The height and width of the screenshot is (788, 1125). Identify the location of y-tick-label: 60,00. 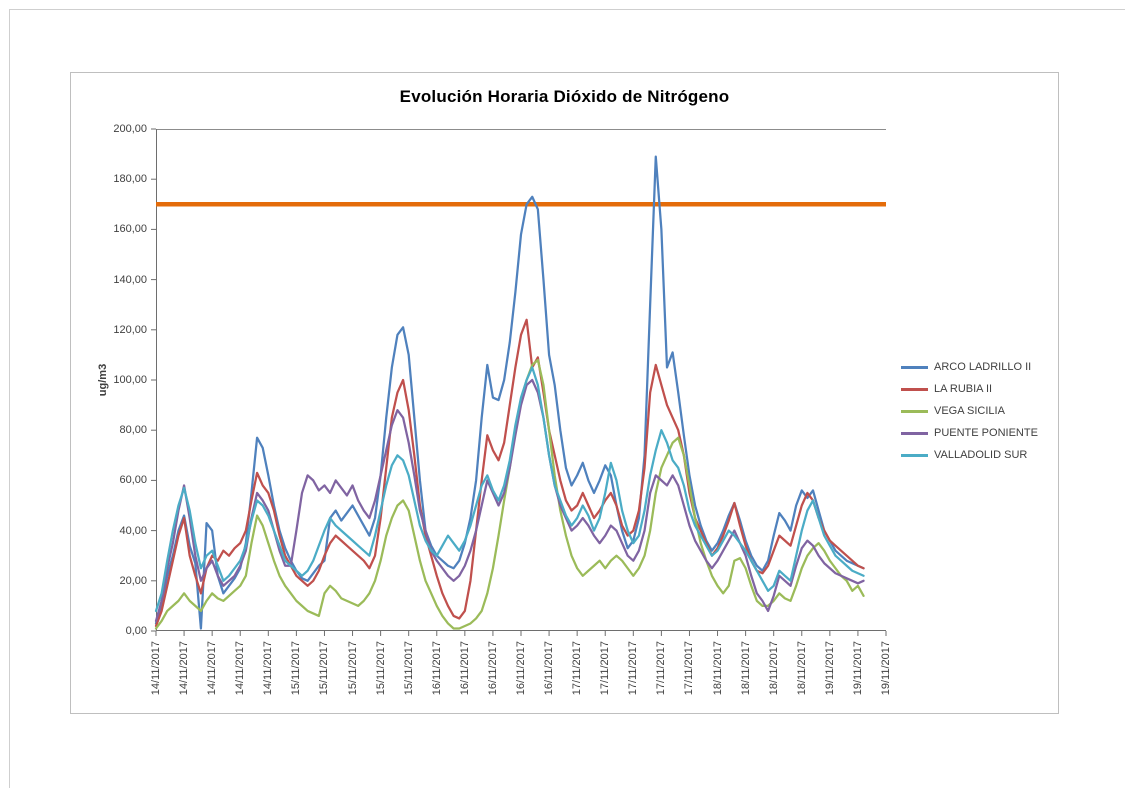
(133, 480).